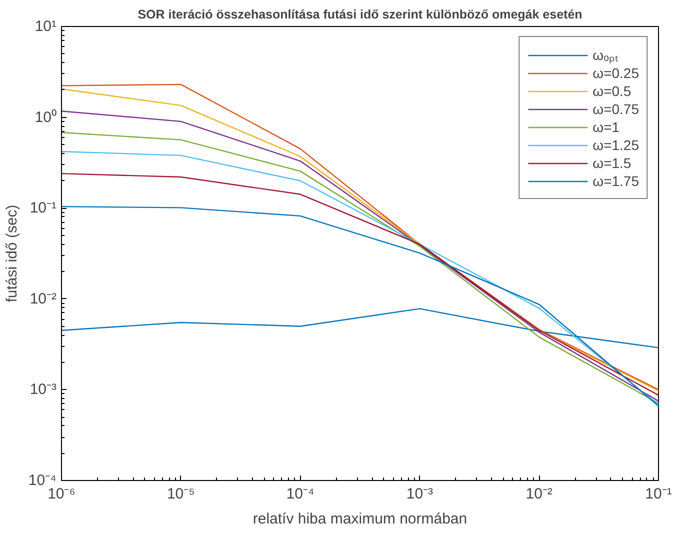 The height and width of the screenshot is (534, 680). I want to click on x-tick-label: 10⁻⁵, so click(180, 494).